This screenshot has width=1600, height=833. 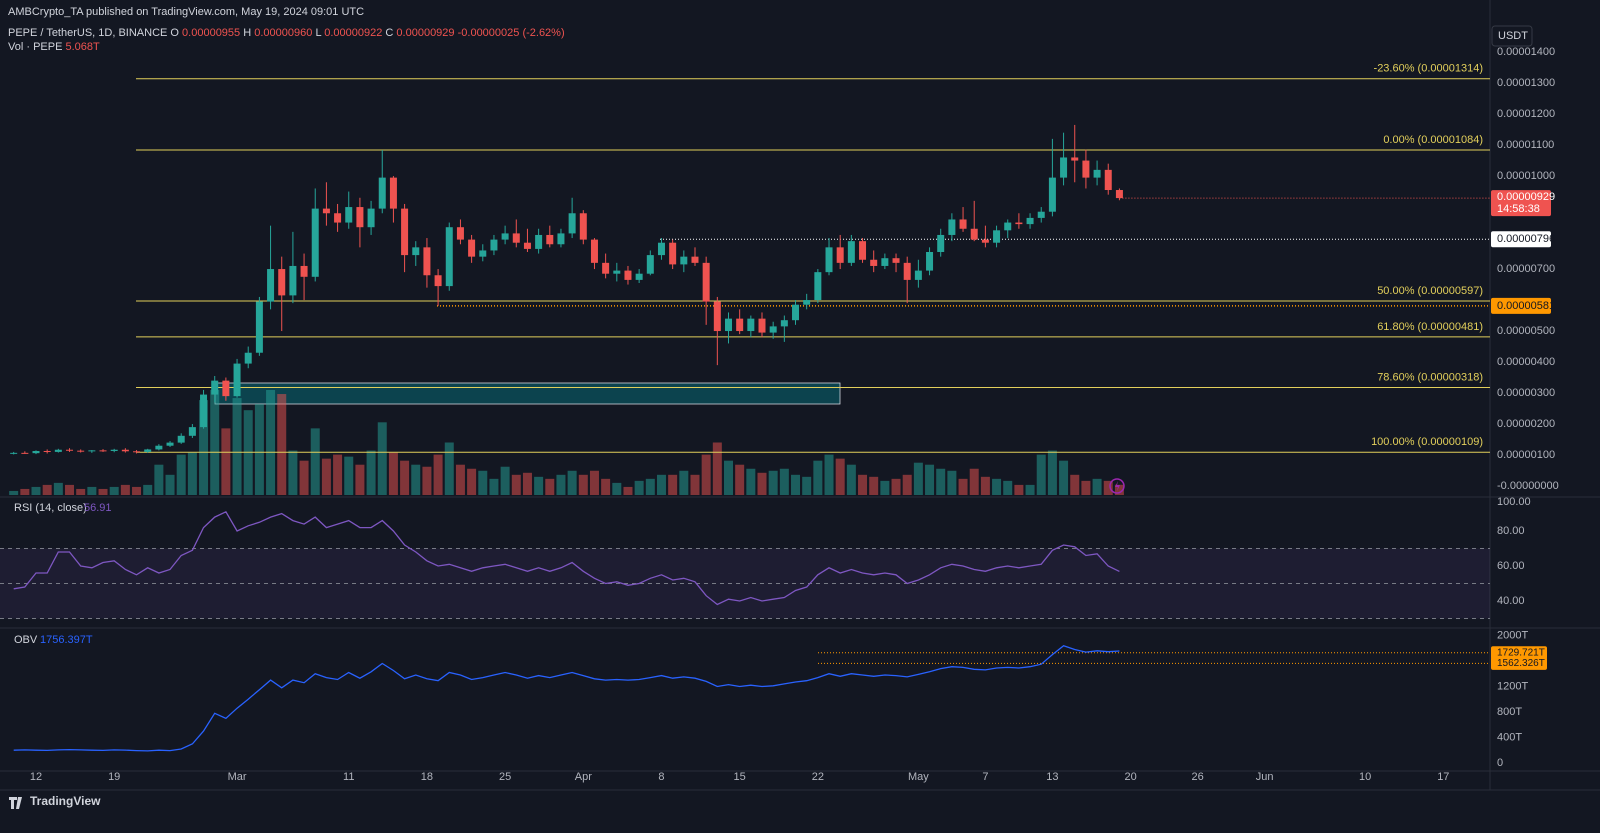 I want to click on ohlc-value: 0.00000960, so click(x=283, y=33).